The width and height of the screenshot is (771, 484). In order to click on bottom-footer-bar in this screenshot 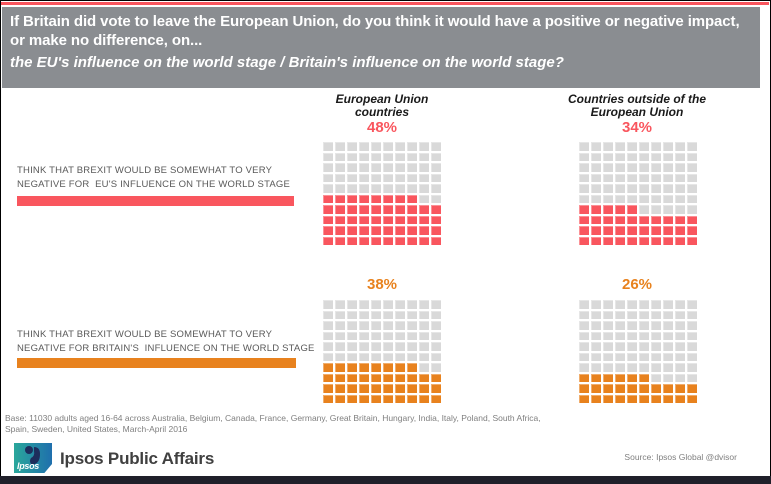, I will do `click(385, 480)`.